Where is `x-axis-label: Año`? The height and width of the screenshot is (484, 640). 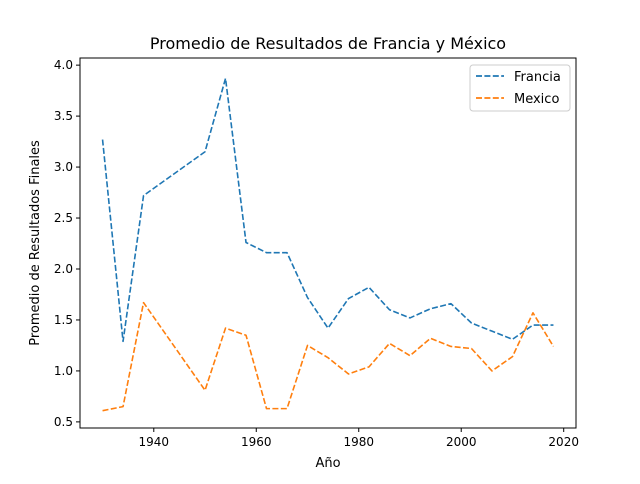
x-axis-label: Año is located at coordinates (327, 463).